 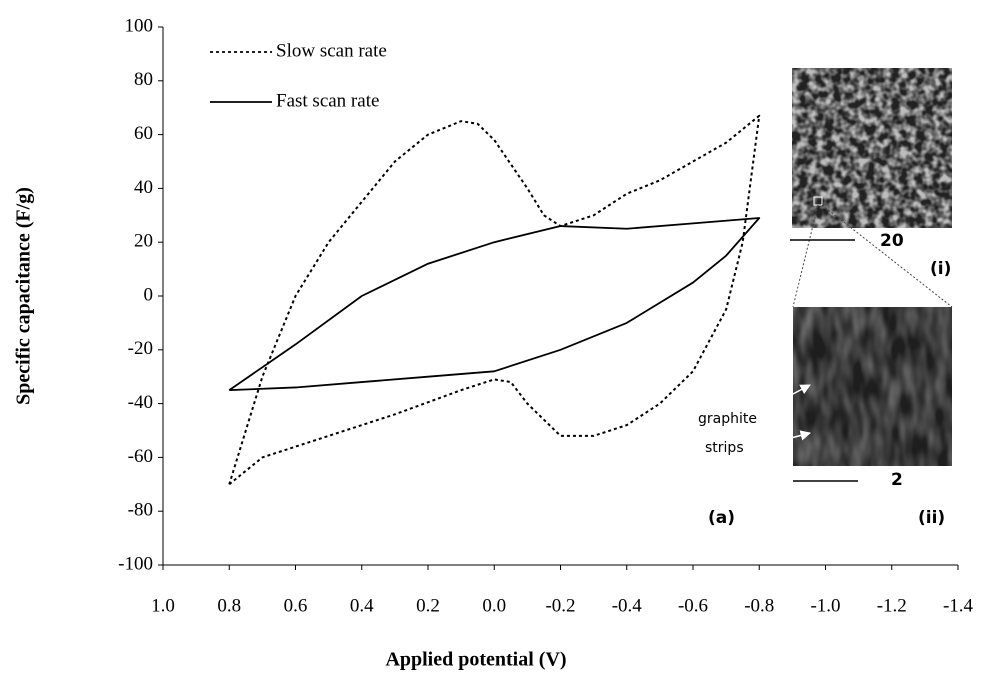 I want to click on x-tick-label: 0.2, so click(x=428, y=605).